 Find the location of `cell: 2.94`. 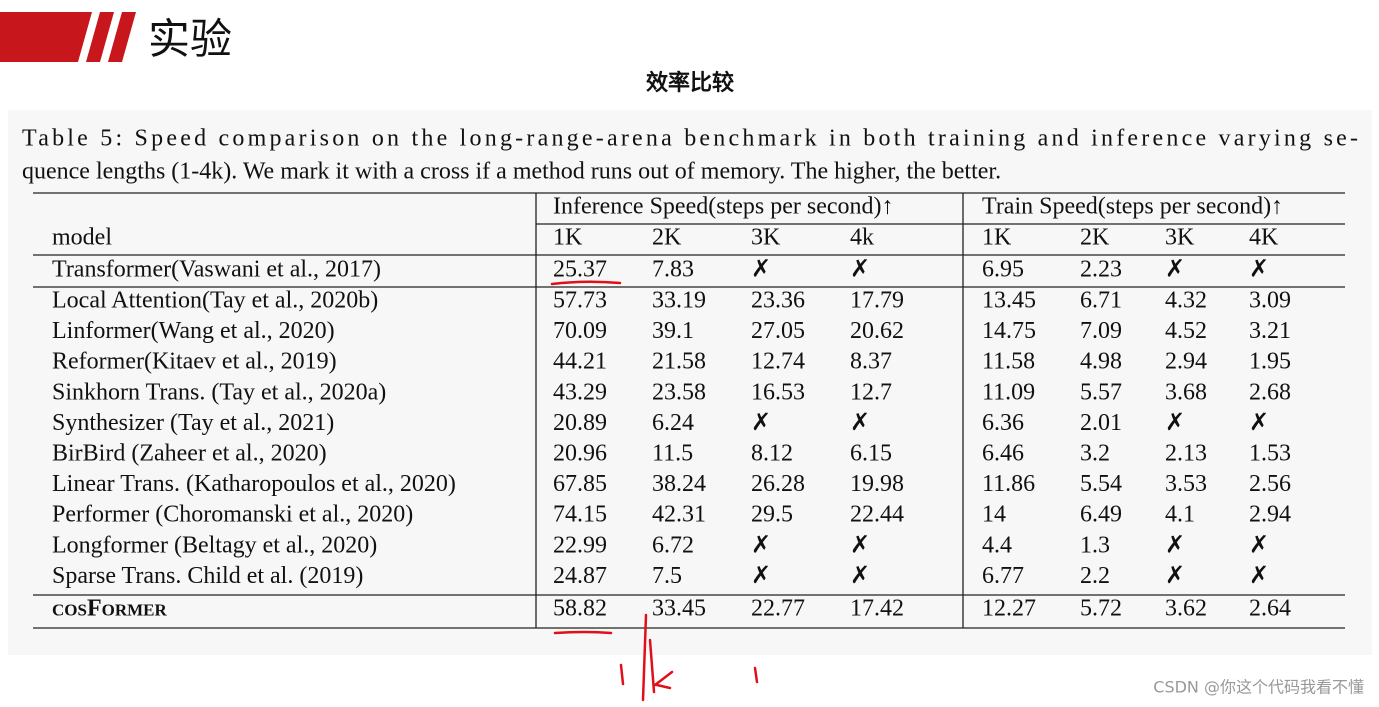

cell: 2.94 is located at coordinates (1270, 515).